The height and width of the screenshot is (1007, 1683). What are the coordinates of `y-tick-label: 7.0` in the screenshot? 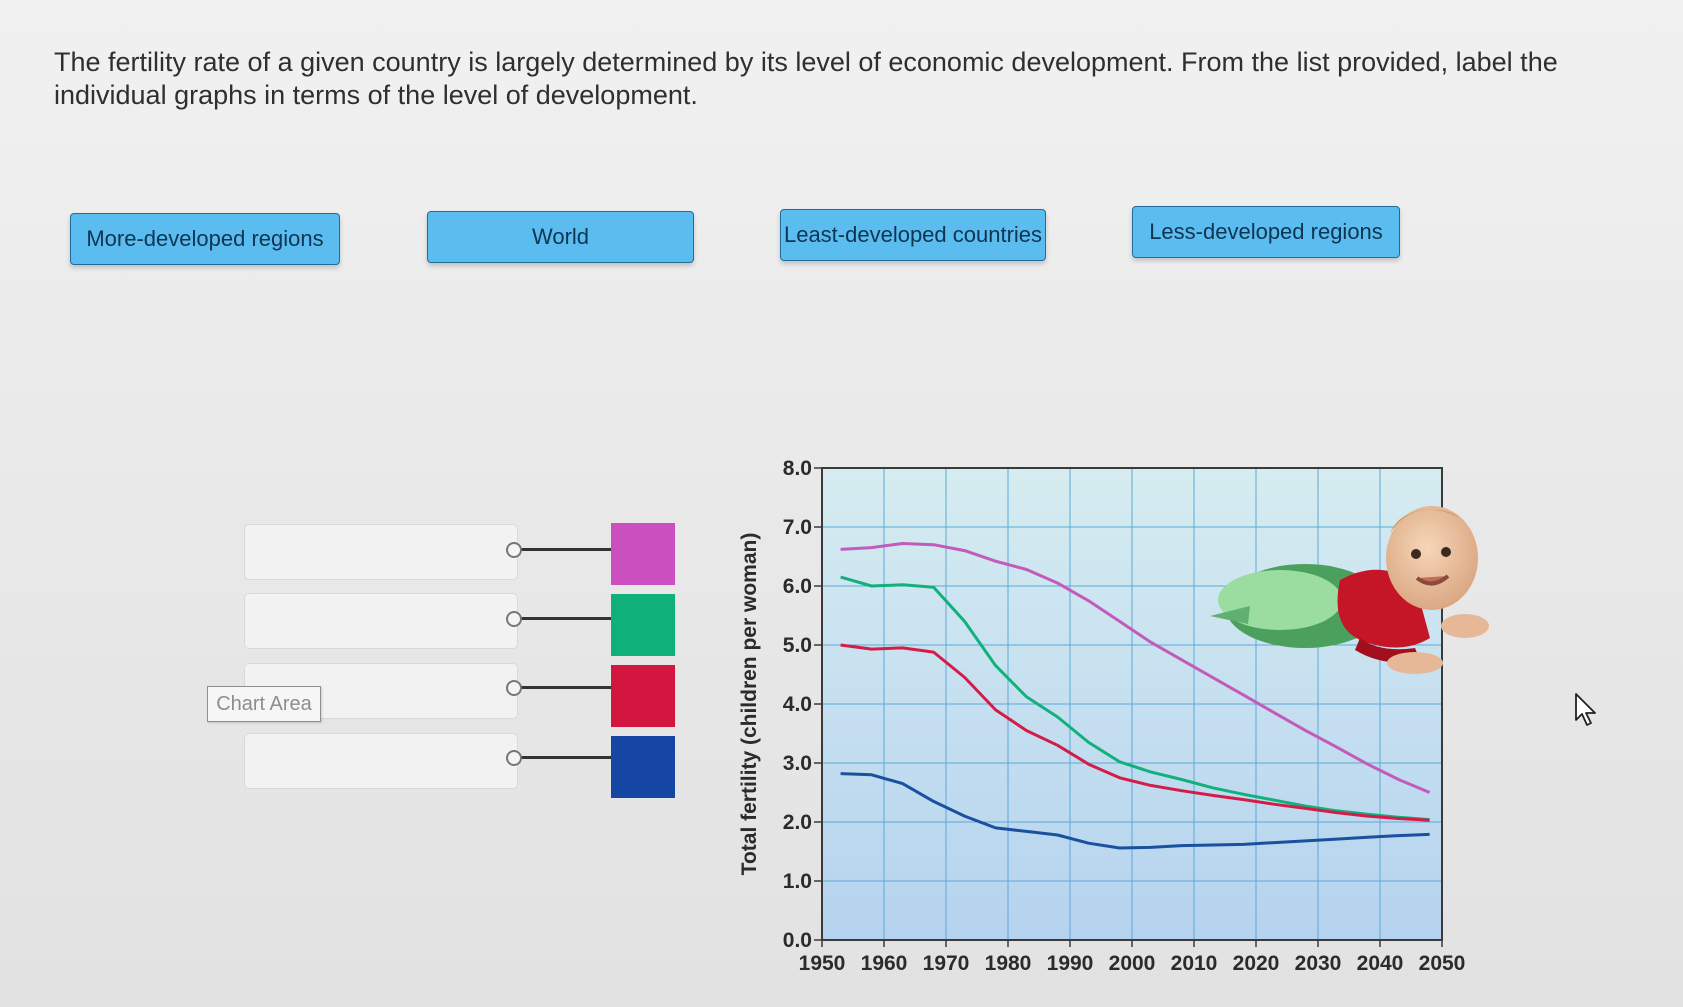 It's located at (797, 527).